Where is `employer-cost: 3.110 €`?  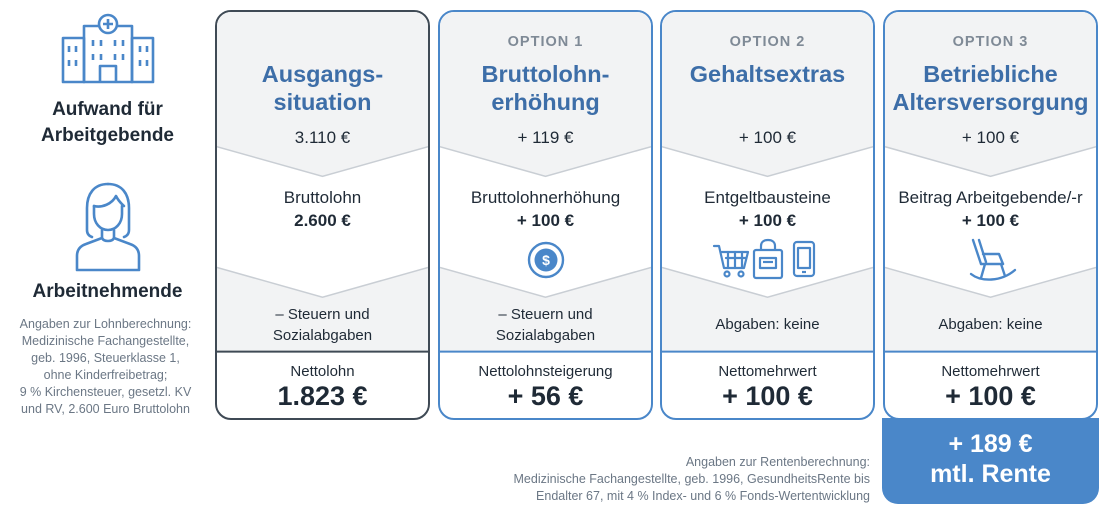
employer-cost: 3.110 € is located at coordinates (322, 137).